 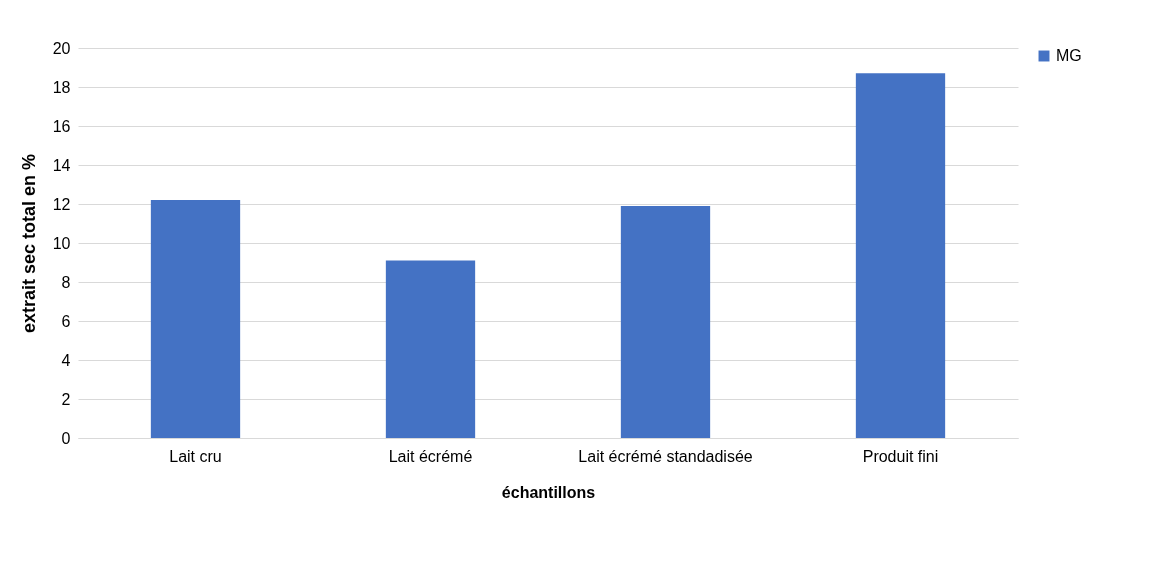 I want to click on x-tick-label: Produit fini, so click(x=900, y=456).